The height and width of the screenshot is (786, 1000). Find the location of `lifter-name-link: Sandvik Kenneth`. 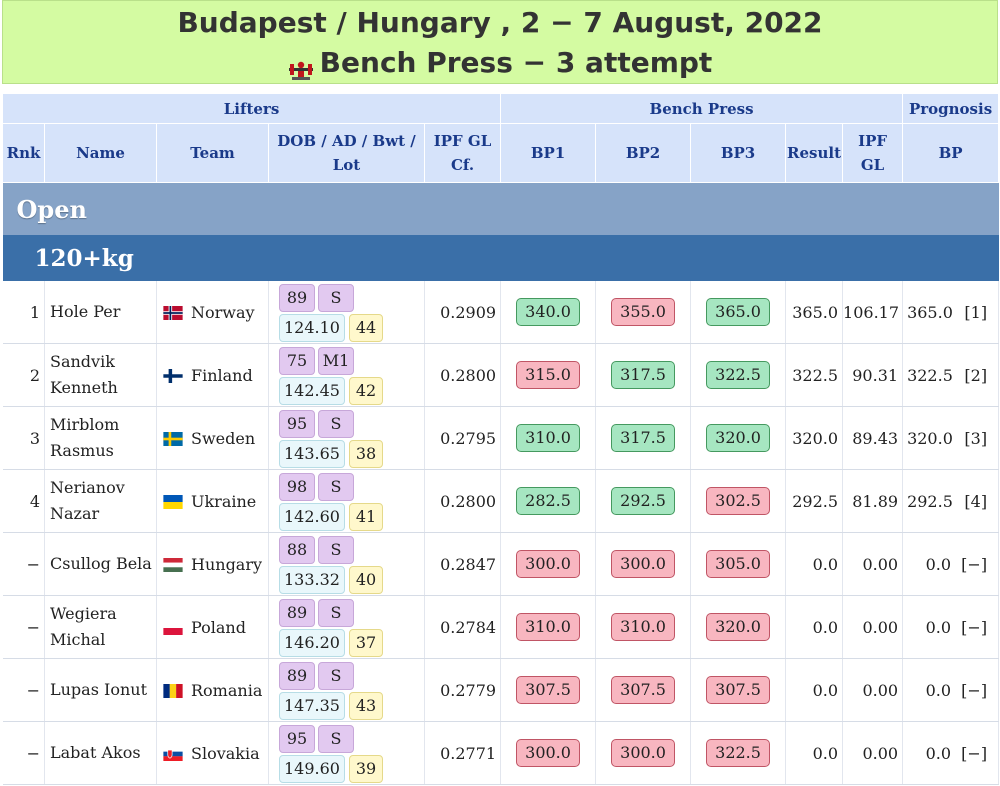

lifter-name-link: Sandvik Kenneth is located at coordinates (100, 375).